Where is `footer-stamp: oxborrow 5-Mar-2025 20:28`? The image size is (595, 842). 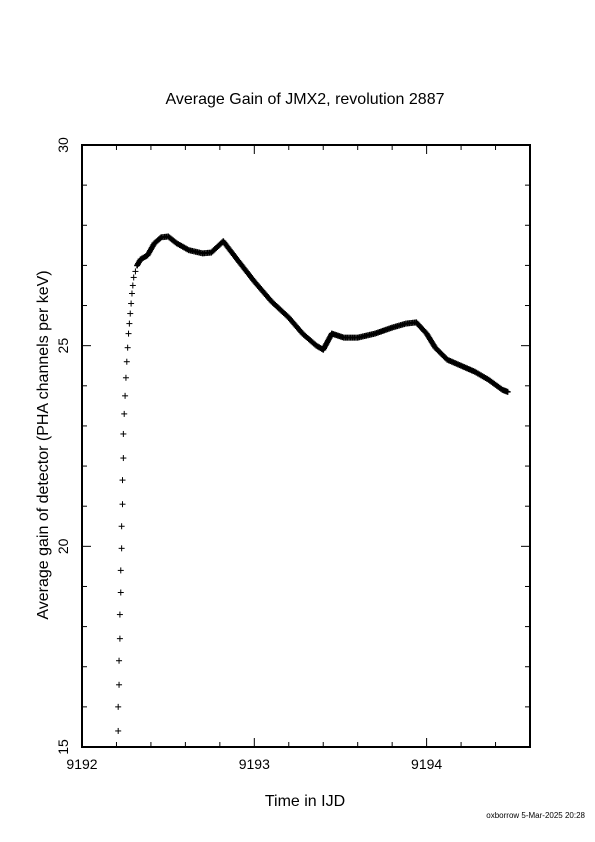
footer-stamp: oxborrow 5-Mar-2025 20:28 is located at coordinates (535, 815).